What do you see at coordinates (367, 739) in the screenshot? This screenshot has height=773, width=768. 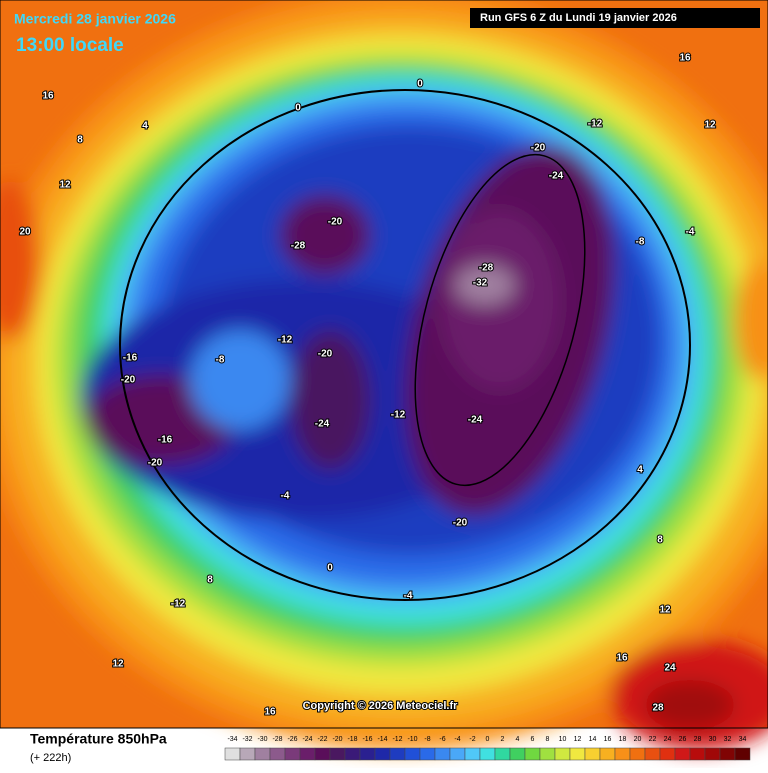 I see `legend-label: -16` at bounding box center [367, 739].